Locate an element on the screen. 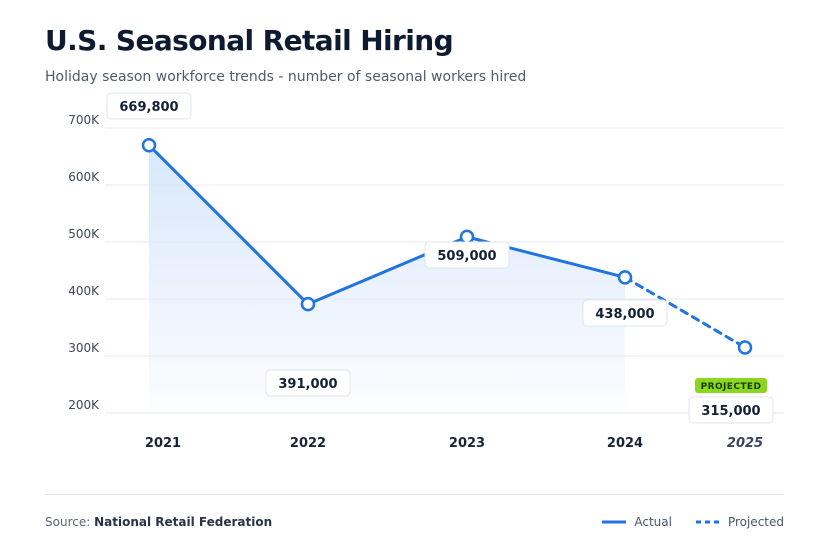 The width and height of the screenshot is (825, 556). source-note: Source: National Retail Federation is located at coordinates (158, 522).